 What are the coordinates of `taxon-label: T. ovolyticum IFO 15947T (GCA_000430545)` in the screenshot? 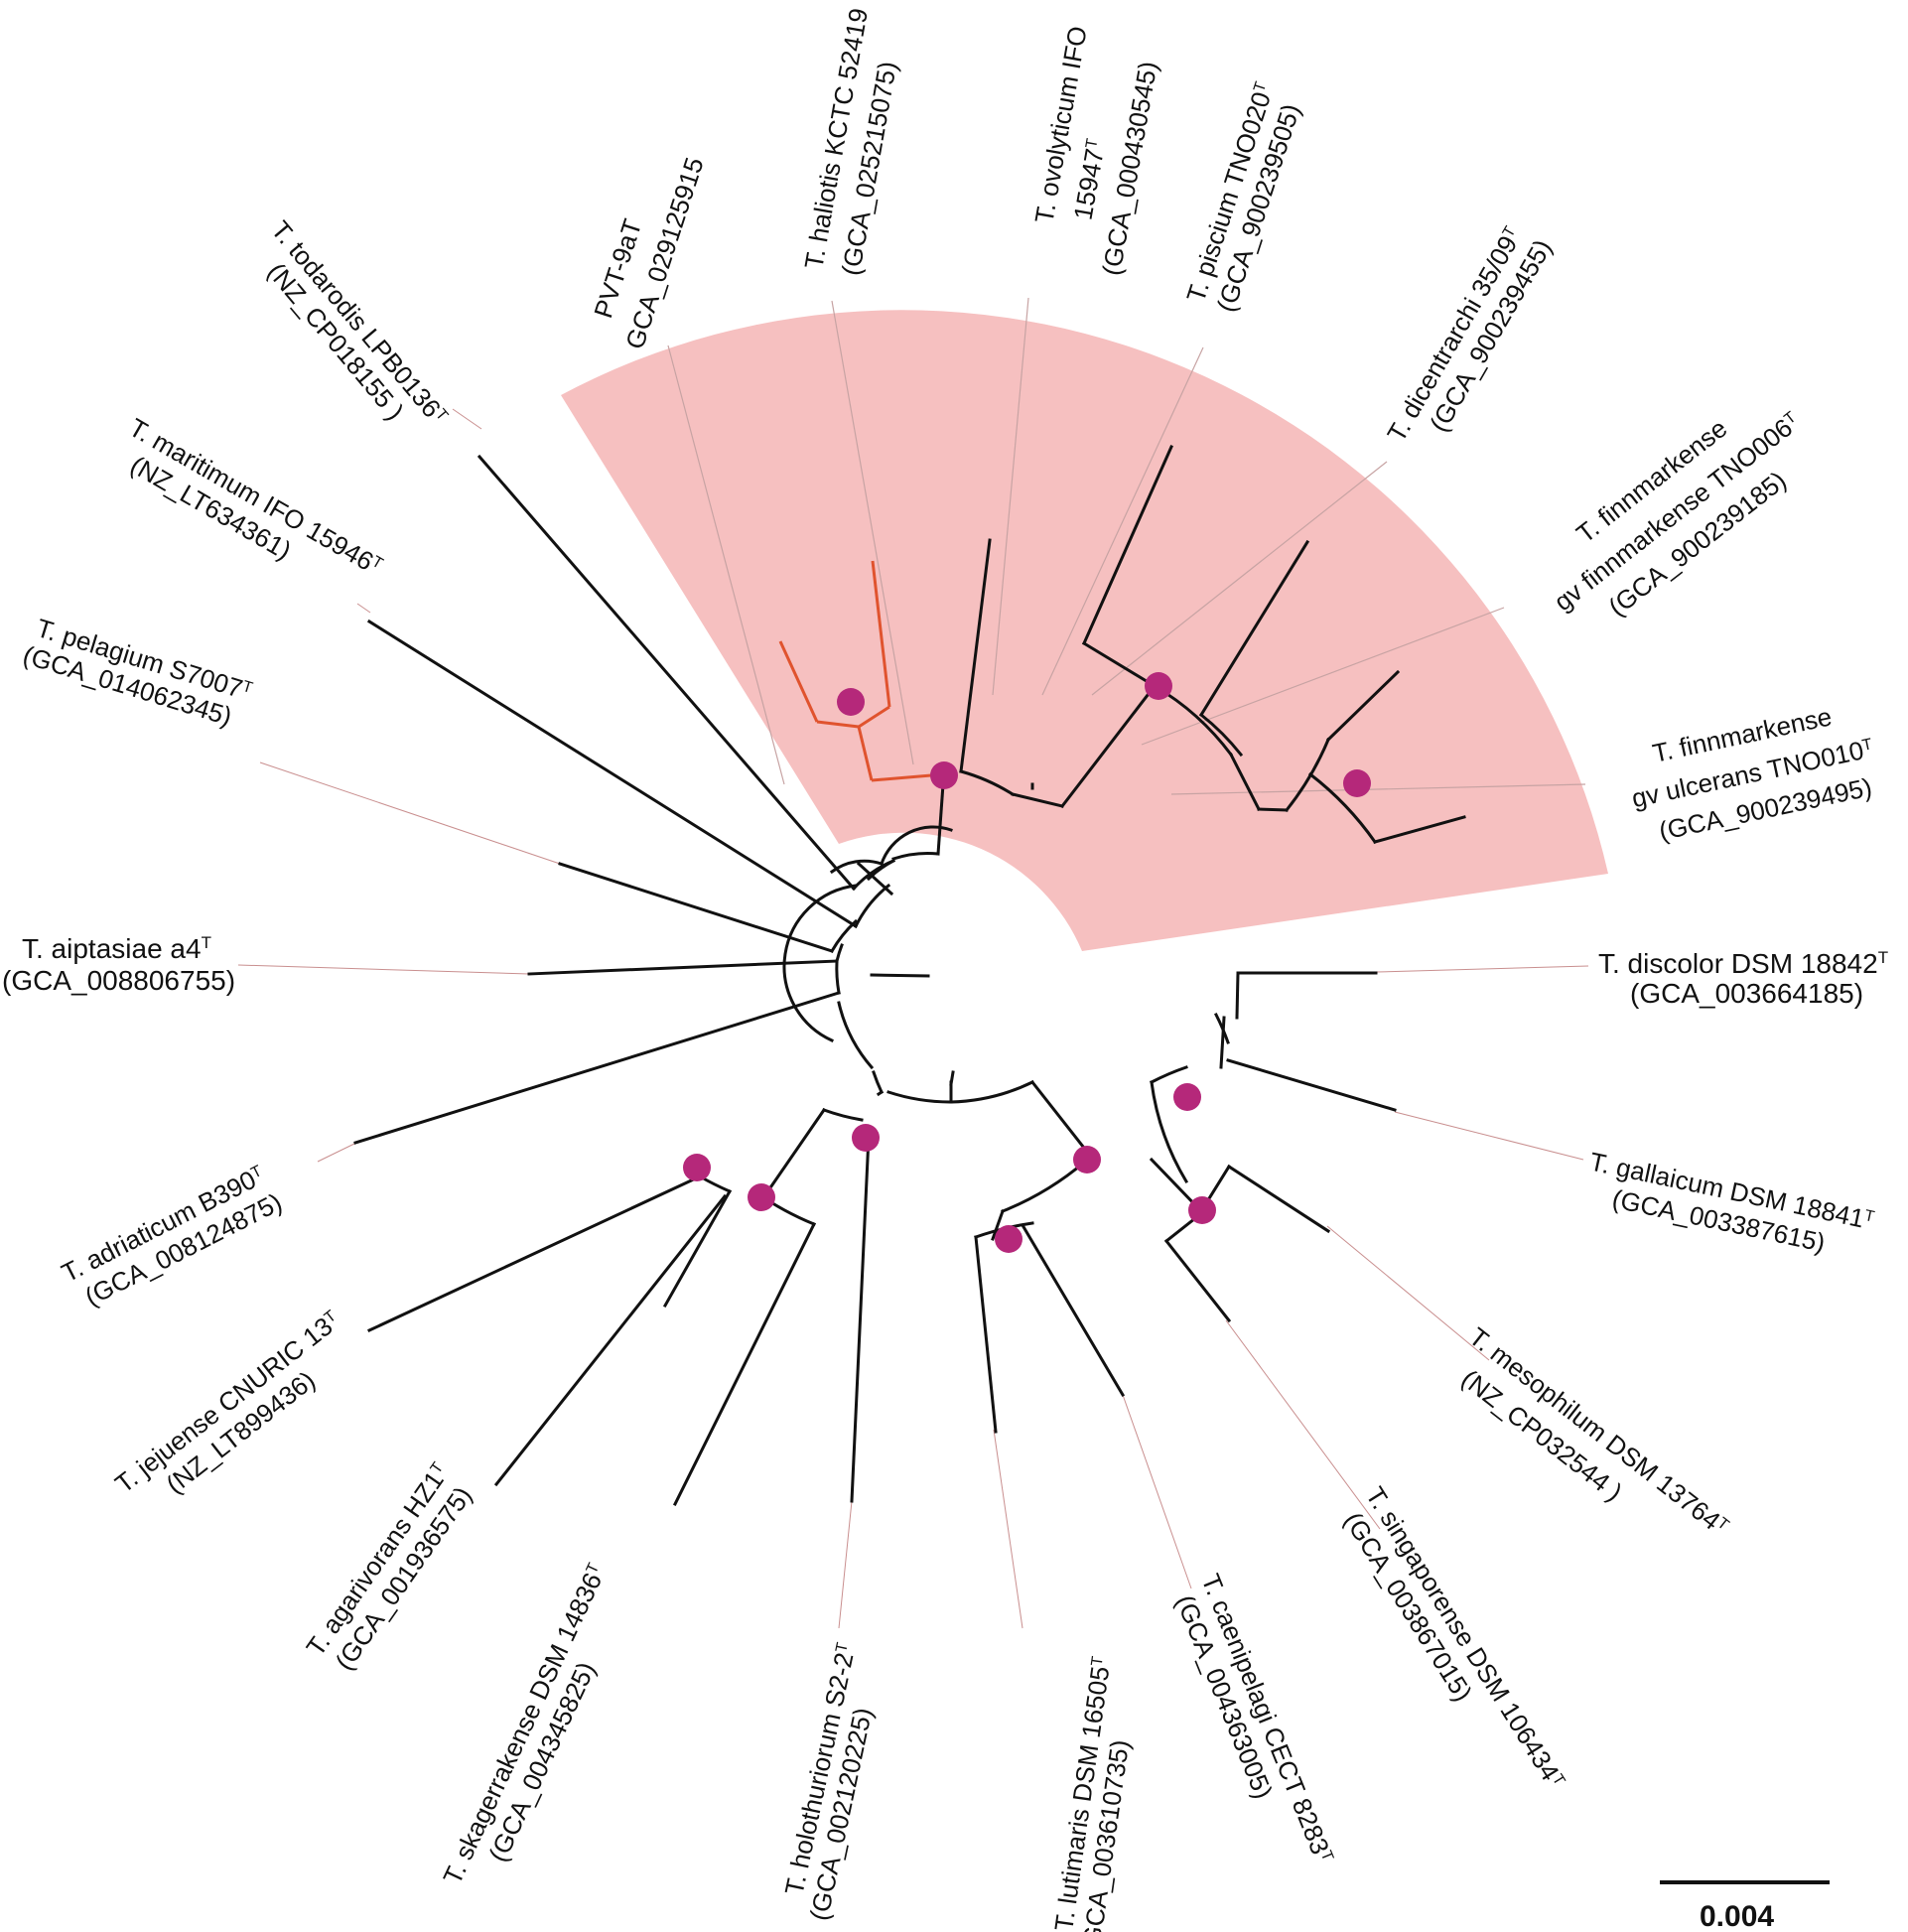 It's located at (1094, 148).